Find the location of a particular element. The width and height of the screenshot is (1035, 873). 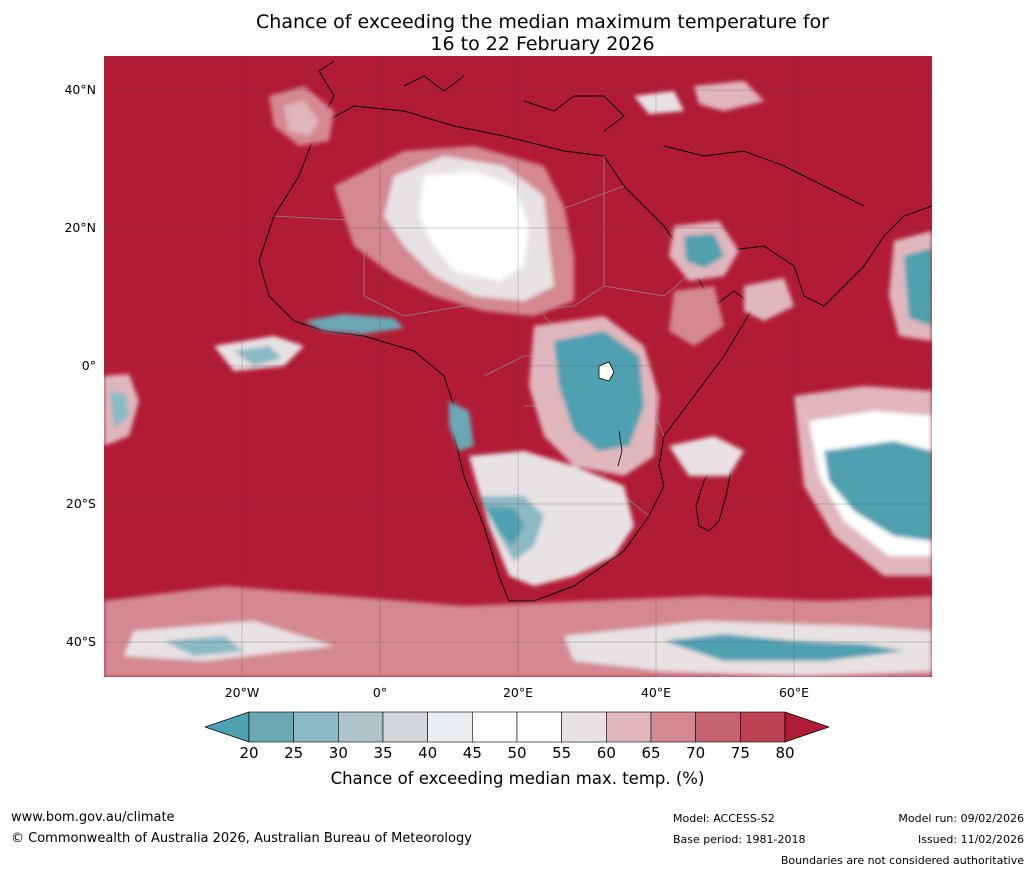

colorbar-tick-label: 20 is located at coordinates (249, 753).